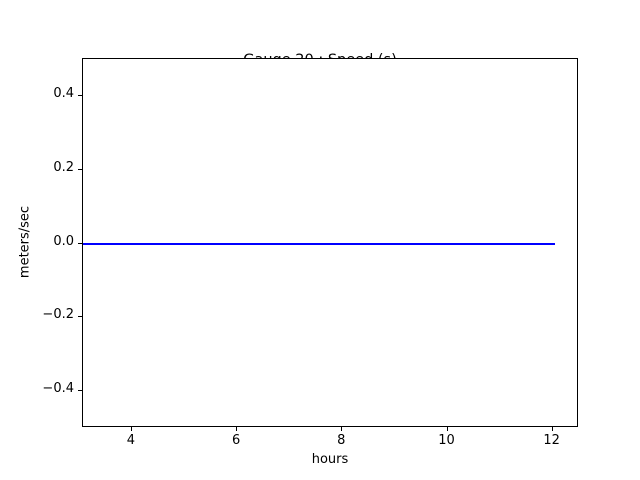 The image size is (640, 480). What do you see at coordinates (446, 440) in the screenshot?
I see `x-tick-label: 10` at bounding box center [446, 440].